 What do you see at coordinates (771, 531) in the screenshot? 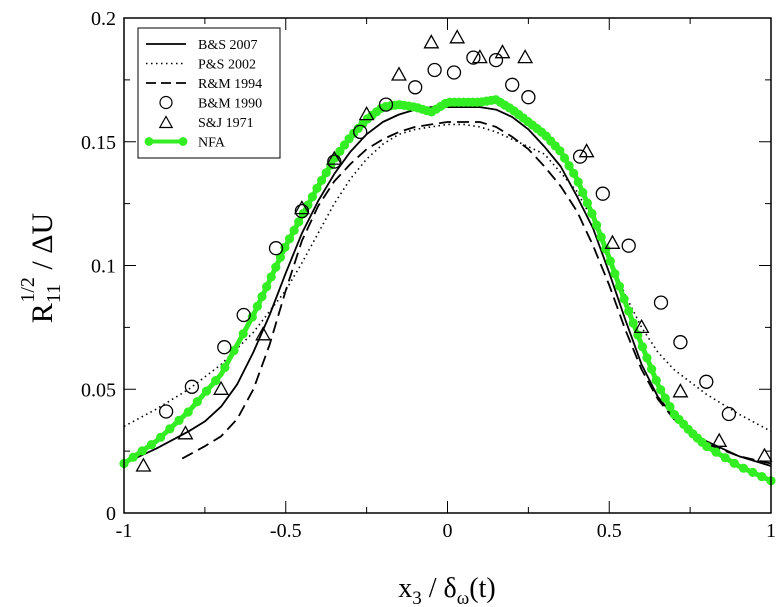
I see `x-tick-label: 1` at bounding box center [771, 531].